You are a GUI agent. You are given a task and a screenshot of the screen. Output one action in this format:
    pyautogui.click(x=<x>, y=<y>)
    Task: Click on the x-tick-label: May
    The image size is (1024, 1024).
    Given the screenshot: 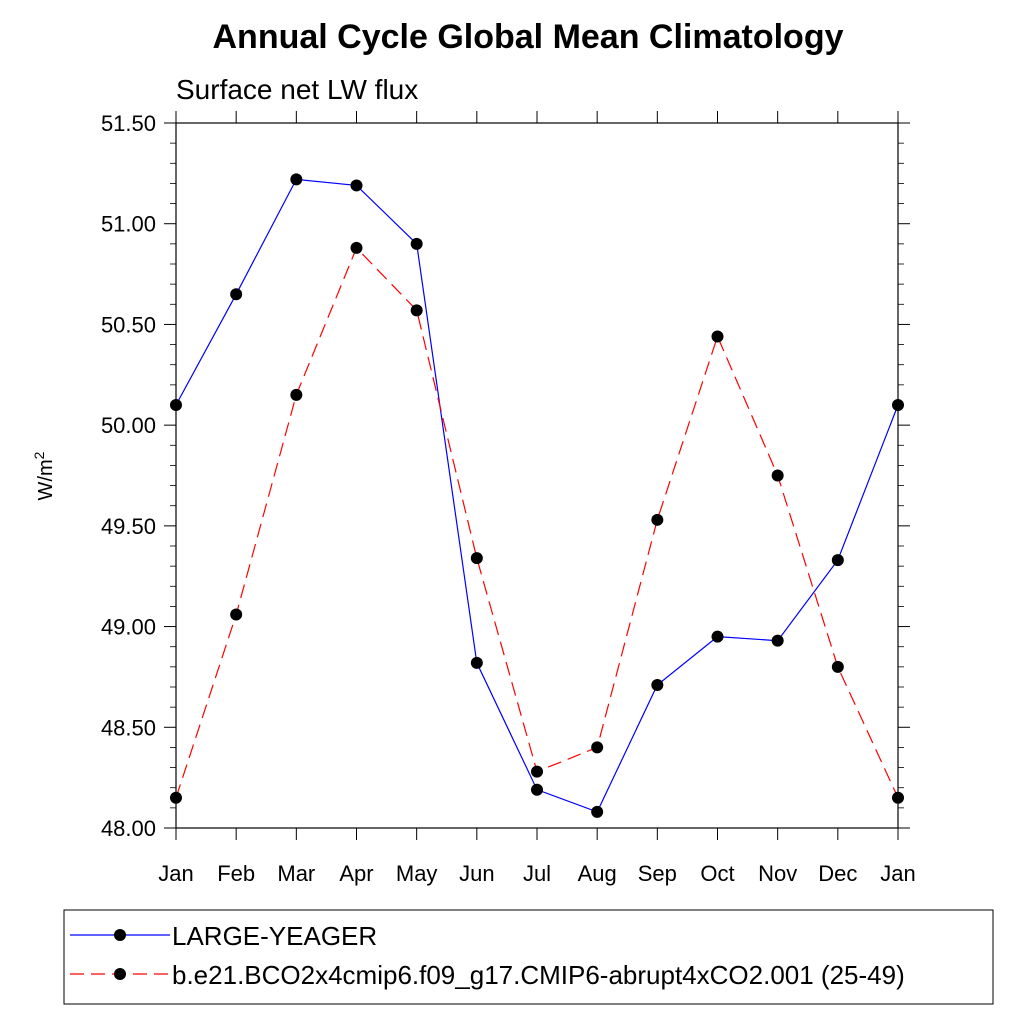 What is the action you would take?
    pyautogui.click(x=417, y=873)
    